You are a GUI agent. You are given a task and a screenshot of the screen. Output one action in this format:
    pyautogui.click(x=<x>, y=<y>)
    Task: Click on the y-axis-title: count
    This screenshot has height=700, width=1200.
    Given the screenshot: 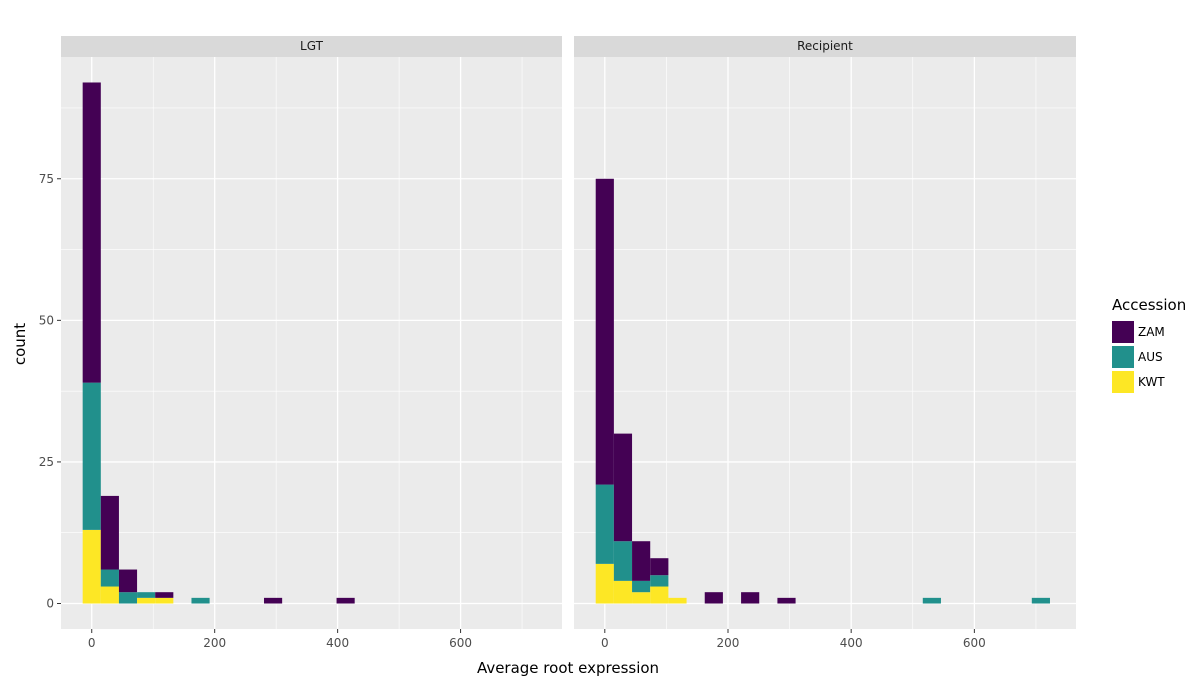 What is the action you would take?
    pyautogui.click(x=20, y=344)
    